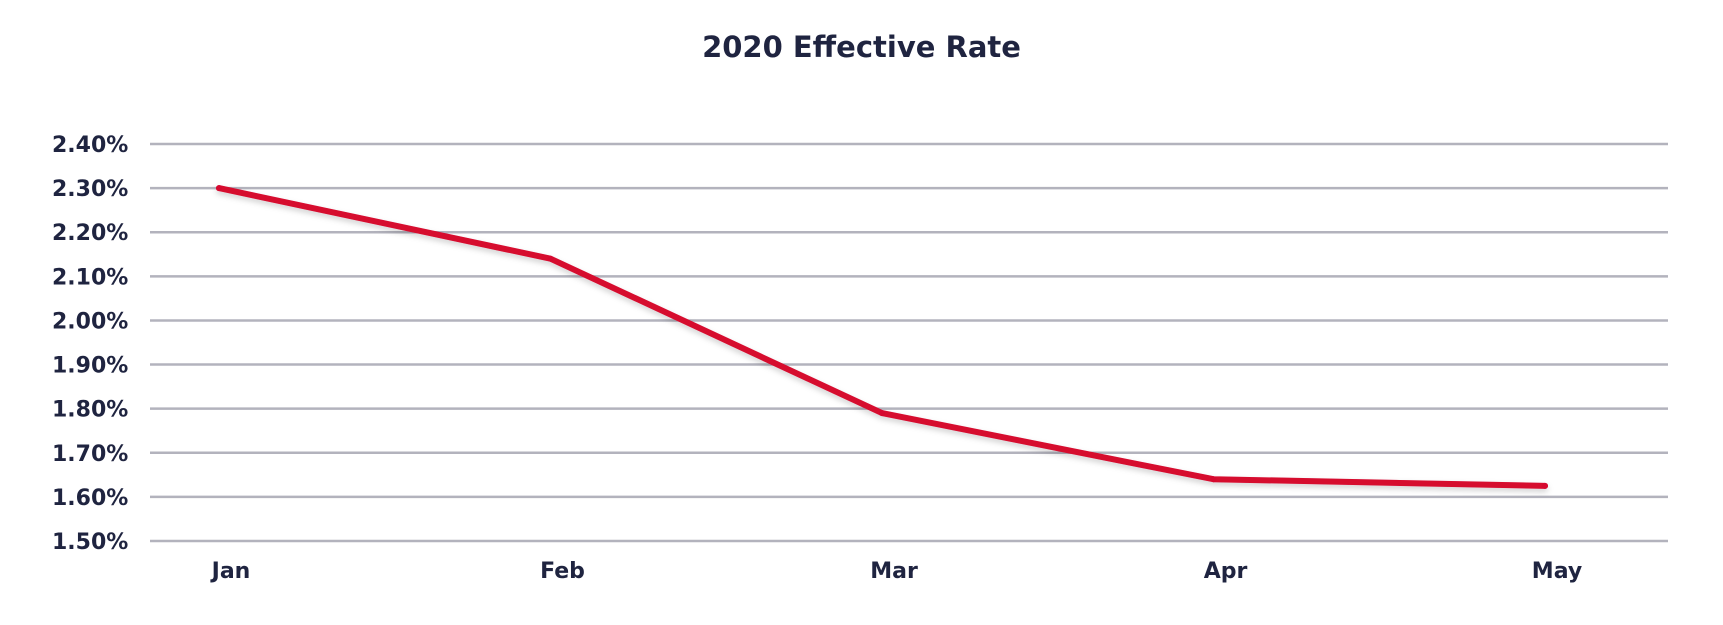  Describe the element at coordinates (90, 410) in the screenshot. I see `y-tick-label: 1.80%` at that location.